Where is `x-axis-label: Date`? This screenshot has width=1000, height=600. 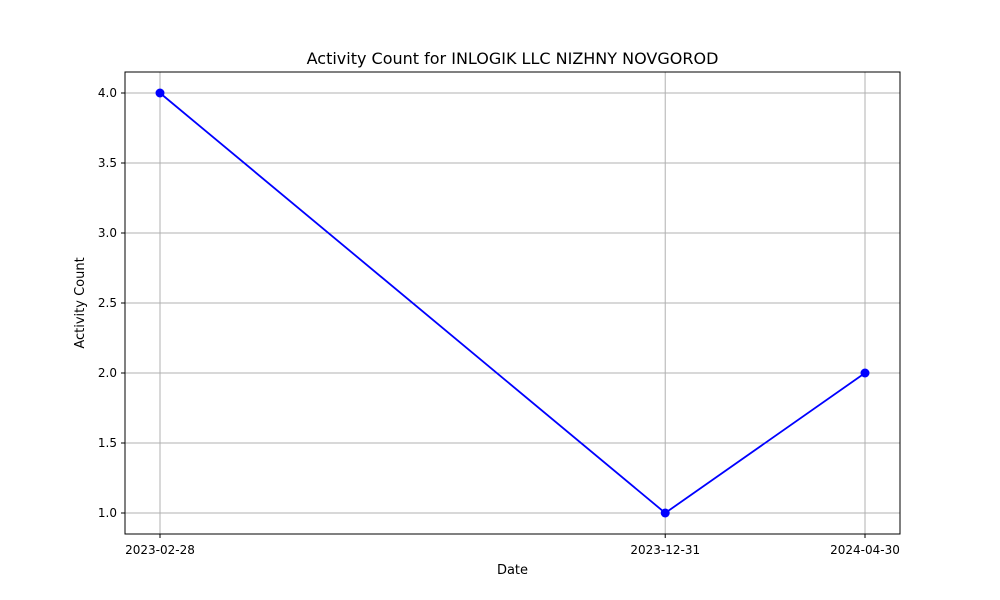 x-axis-label: Date is located at coordinates (512, 570).